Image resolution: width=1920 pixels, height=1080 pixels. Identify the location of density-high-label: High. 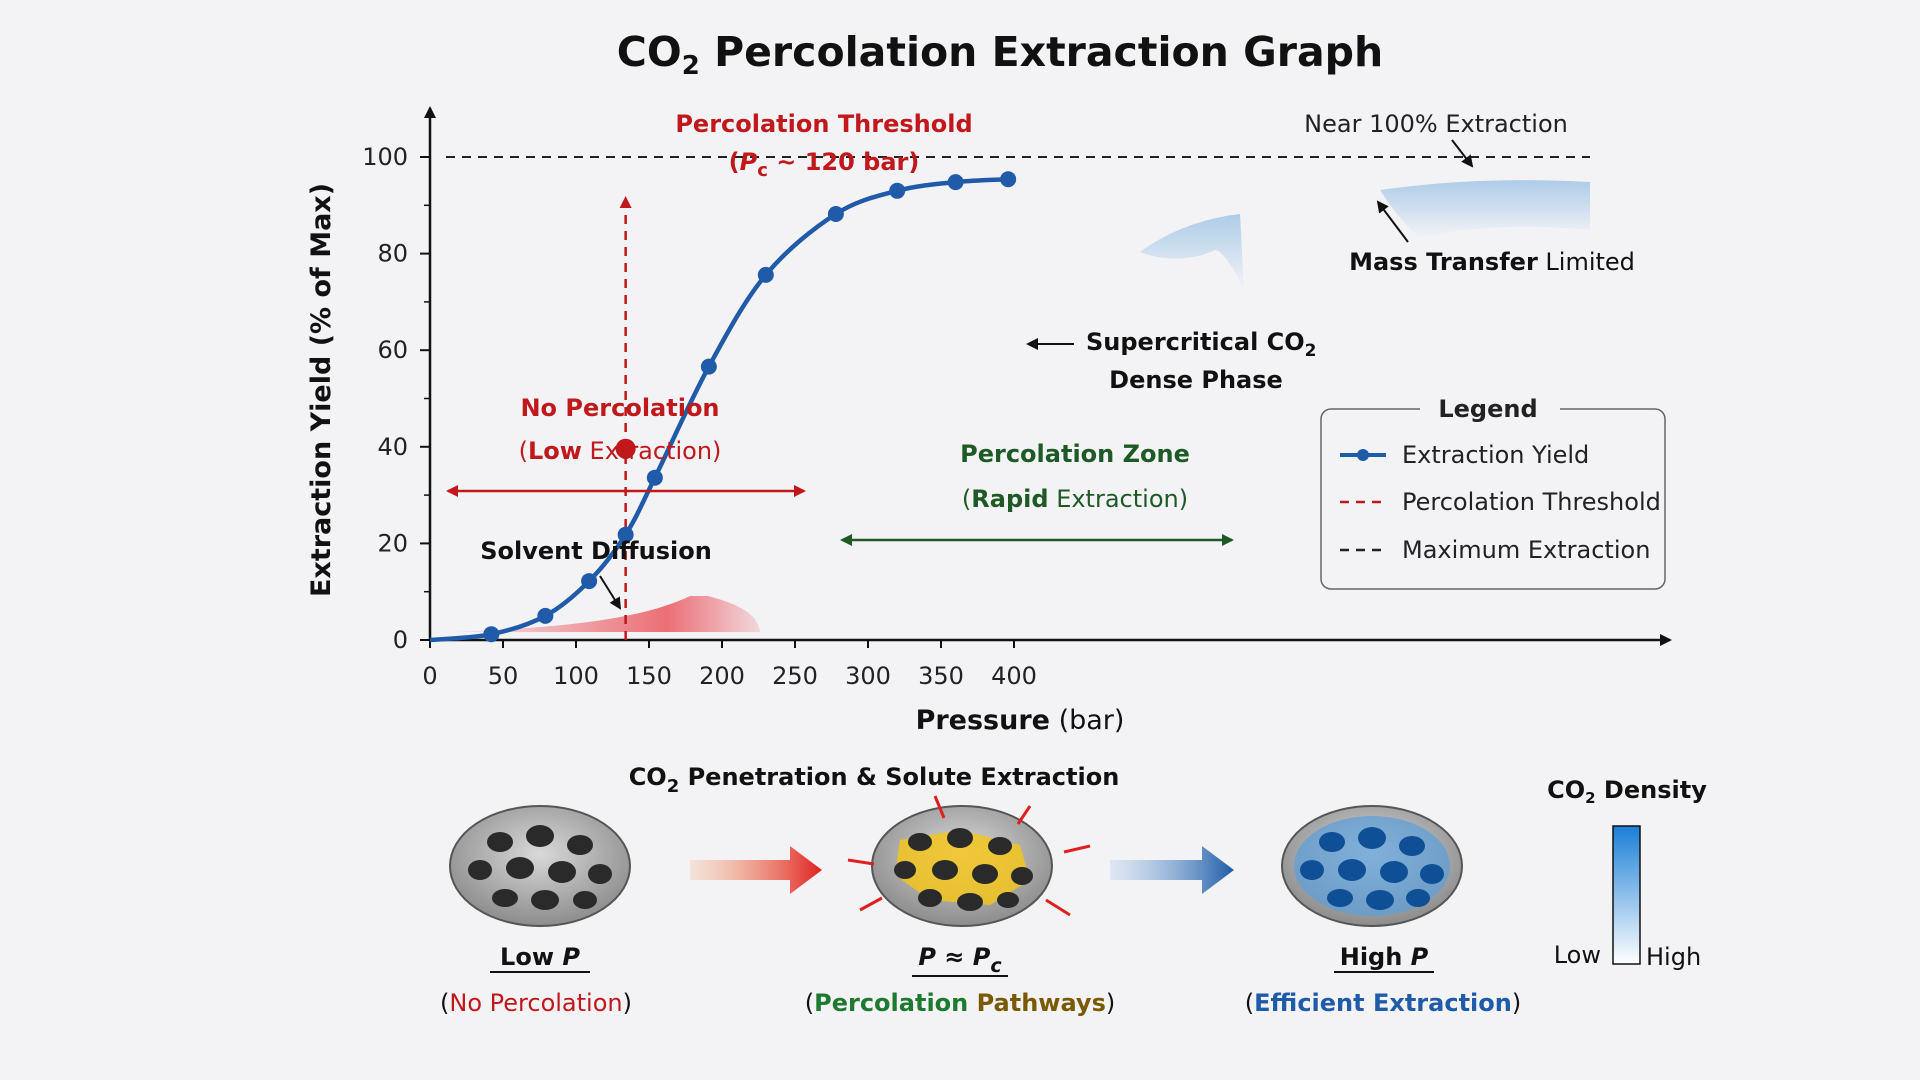
(1673, 957).